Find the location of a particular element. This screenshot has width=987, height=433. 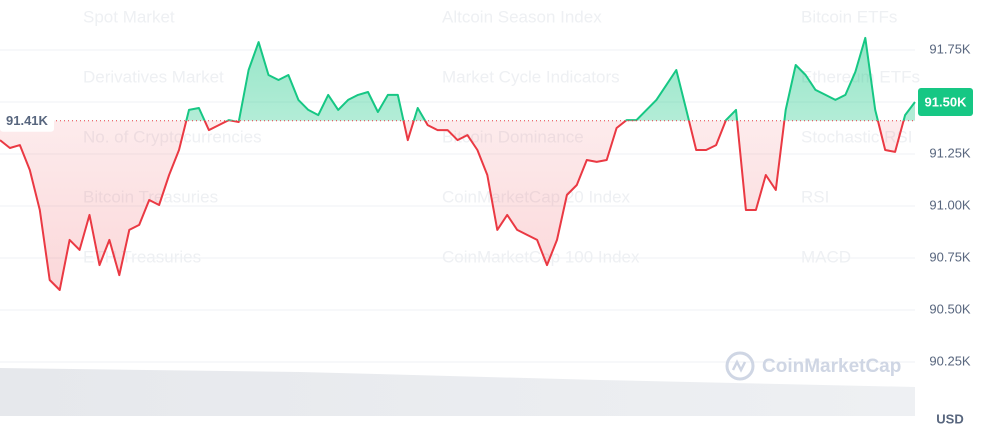

background-text: Altcoin Season Index is located at coordinates (522, 16).